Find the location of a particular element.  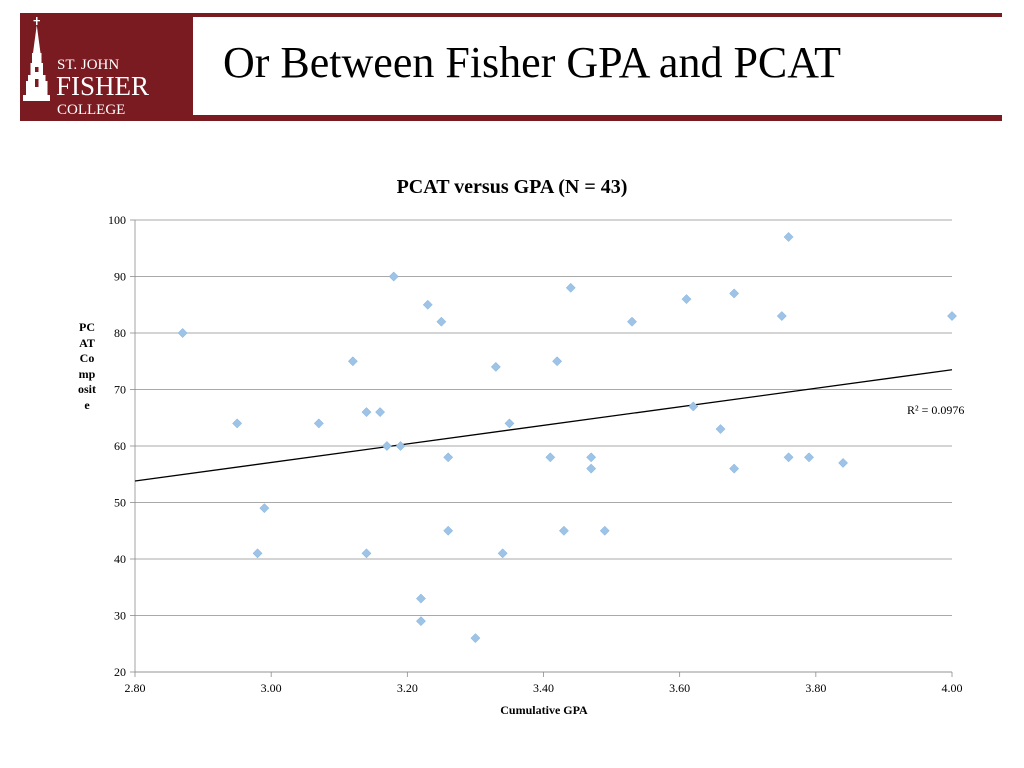

x-tick-label: 3.20 is located at coordinates (407, 688).